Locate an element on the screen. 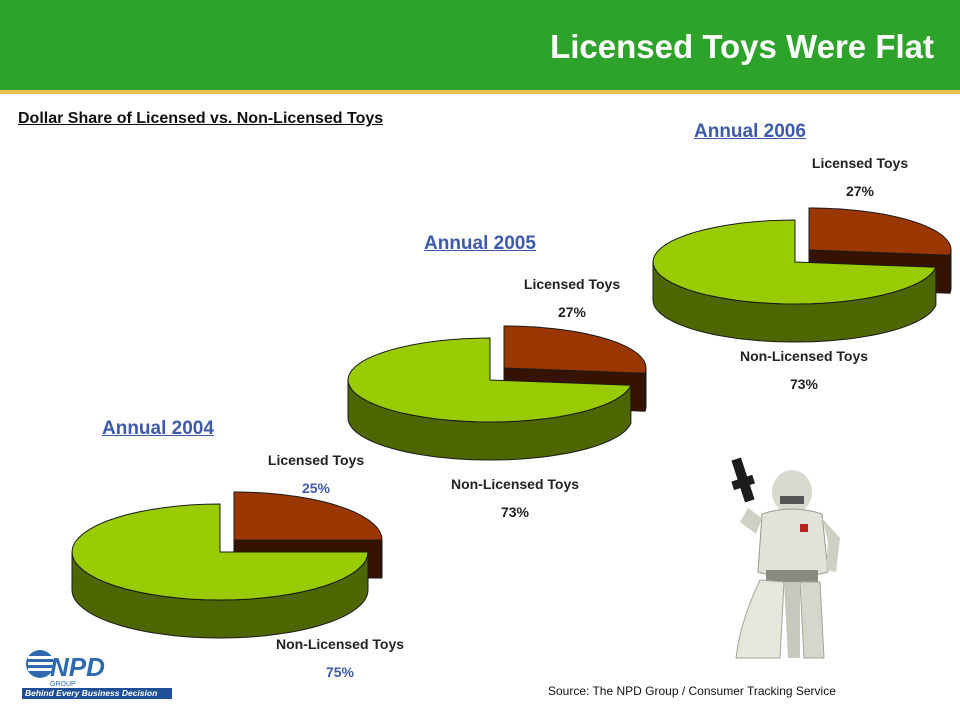  toy-figure-image is located at coordinates (785, 558).